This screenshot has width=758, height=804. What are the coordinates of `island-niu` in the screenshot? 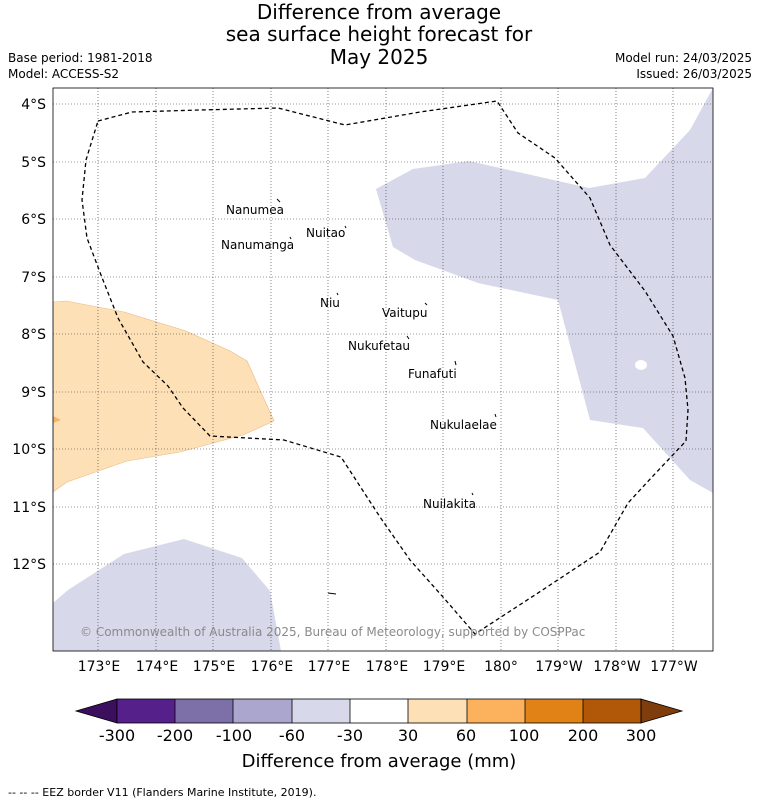 It's located at (337, 294).